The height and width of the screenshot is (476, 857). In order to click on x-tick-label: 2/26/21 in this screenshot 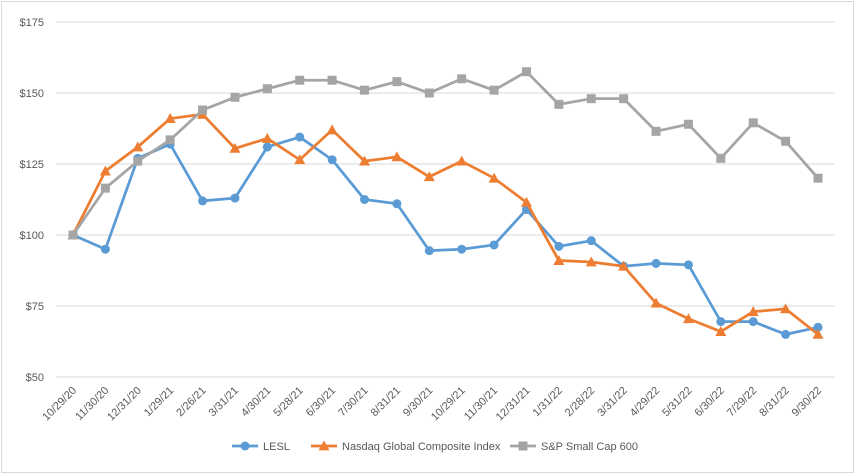, I will do `click(191, 402)`.